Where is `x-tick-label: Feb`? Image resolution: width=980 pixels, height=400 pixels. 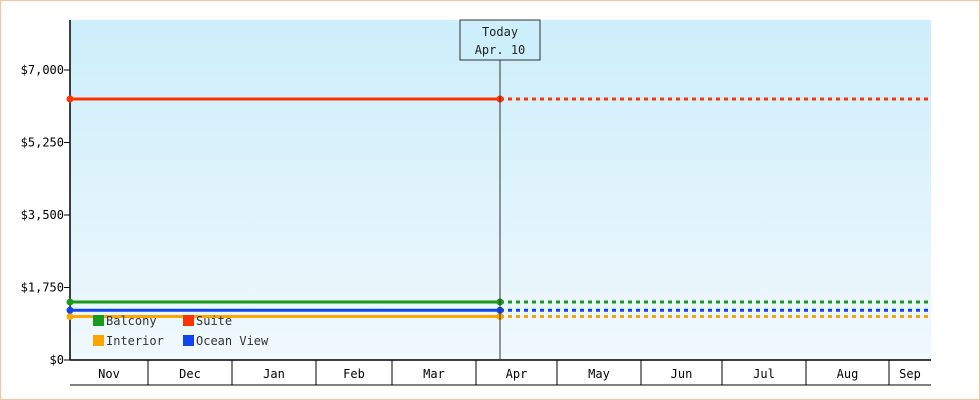 x-tick-label: Feb is located at coordinates (354, 374).